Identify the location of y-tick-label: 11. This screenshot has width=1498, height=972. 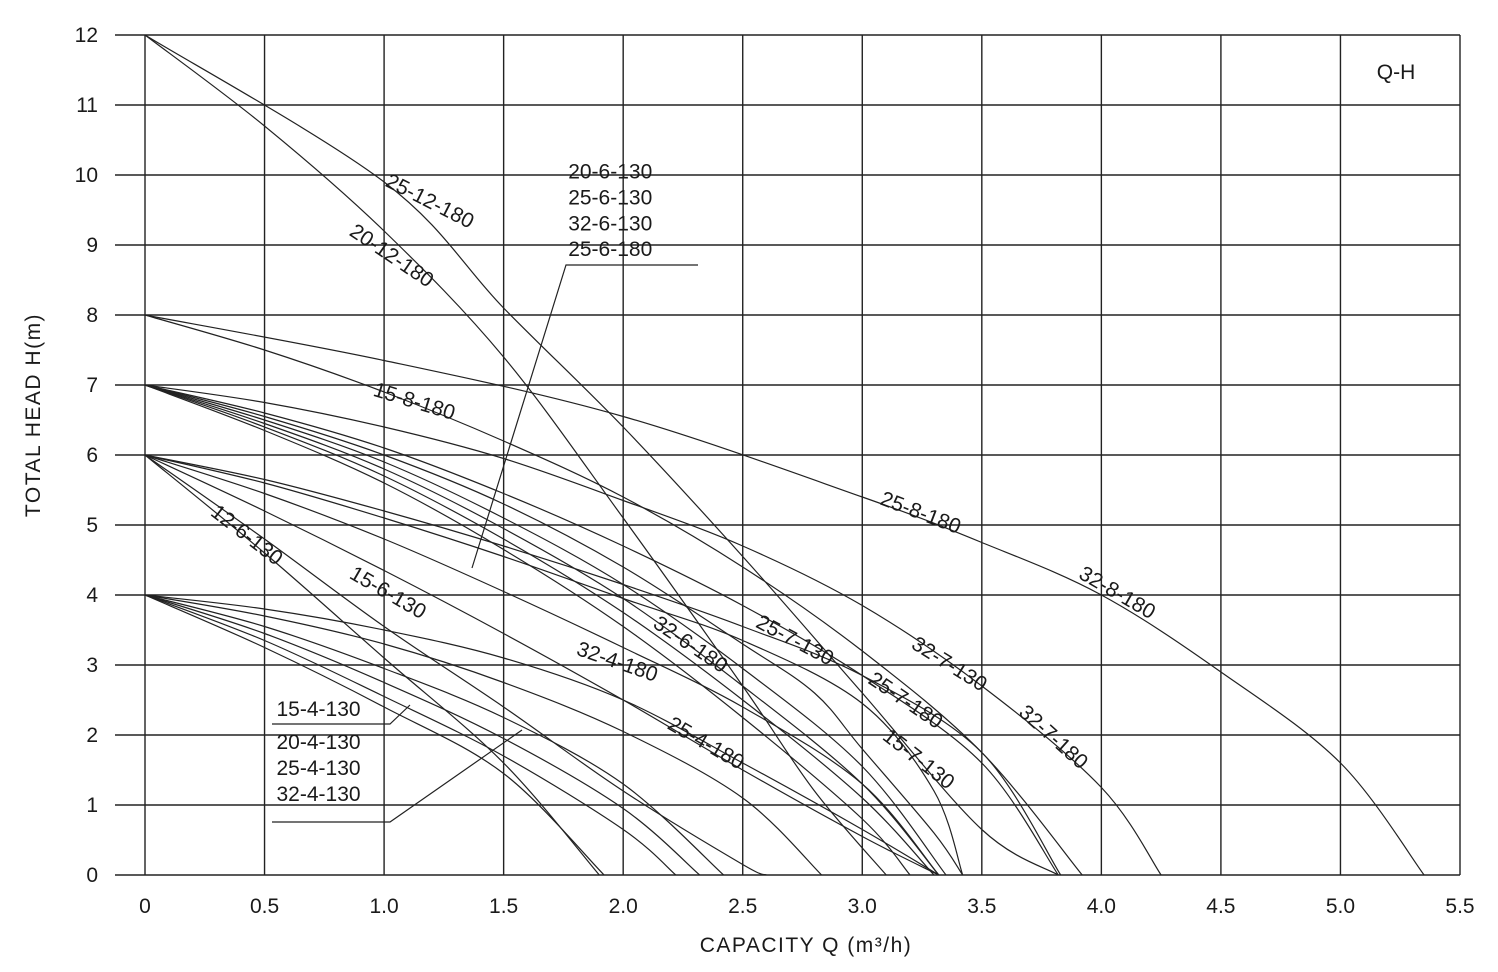
(87, 105).